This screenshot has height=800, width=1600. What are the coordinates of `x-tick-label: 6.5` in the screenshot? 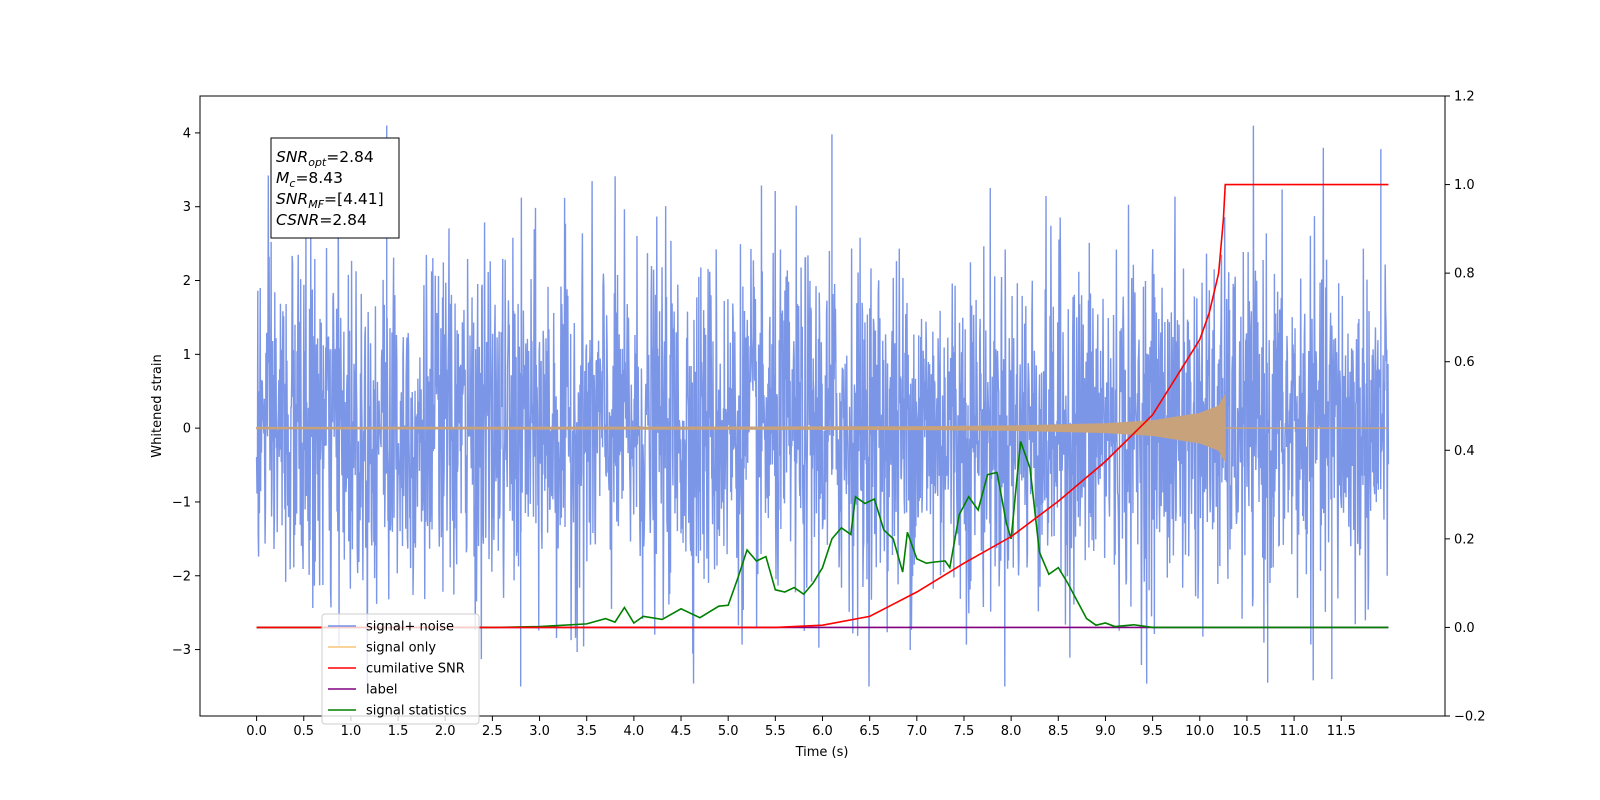 It's located at (869, 731).